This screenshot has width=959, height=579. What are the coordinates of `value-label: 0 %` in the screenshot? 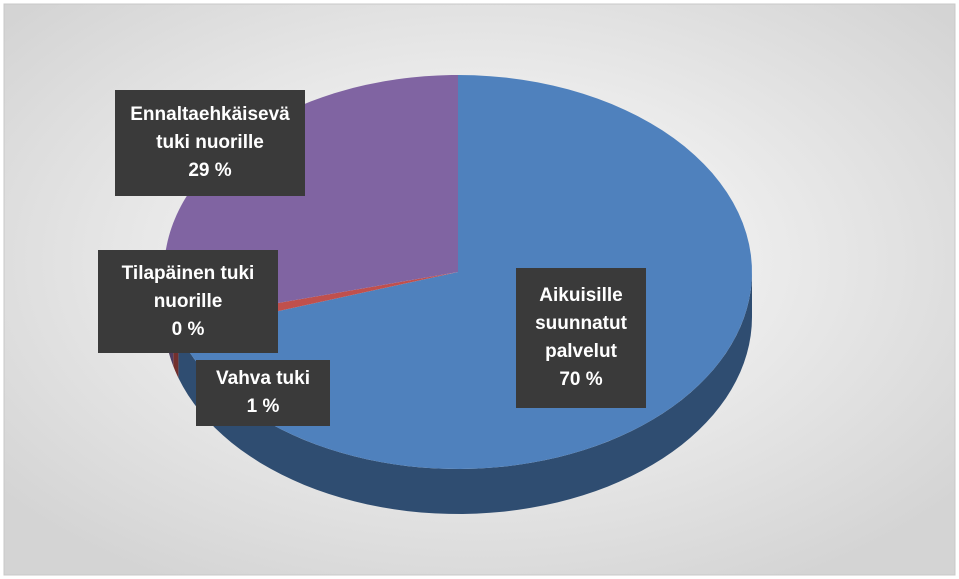 It's located at (188, 329).